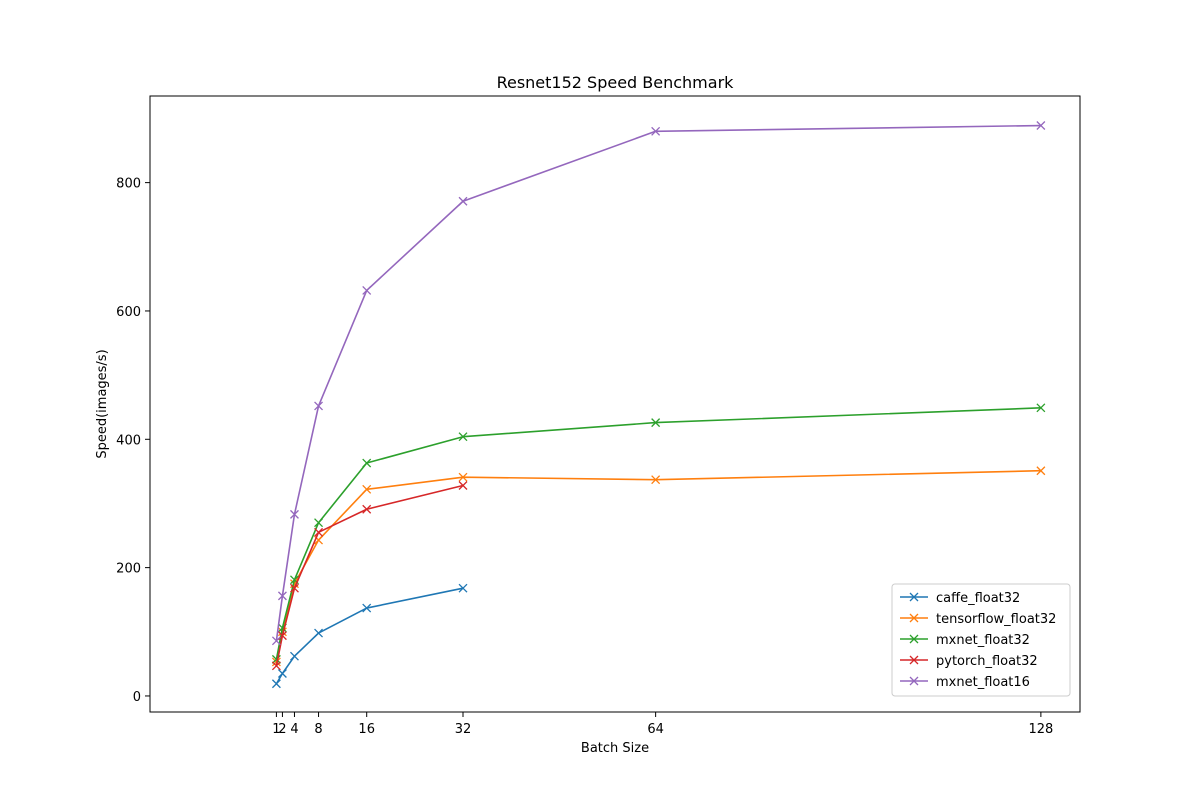 The width and height of the screenshot is (1200, 800). I want to click on legend-label-mxnet_float16: mxnet_float16, so click(983, 682).